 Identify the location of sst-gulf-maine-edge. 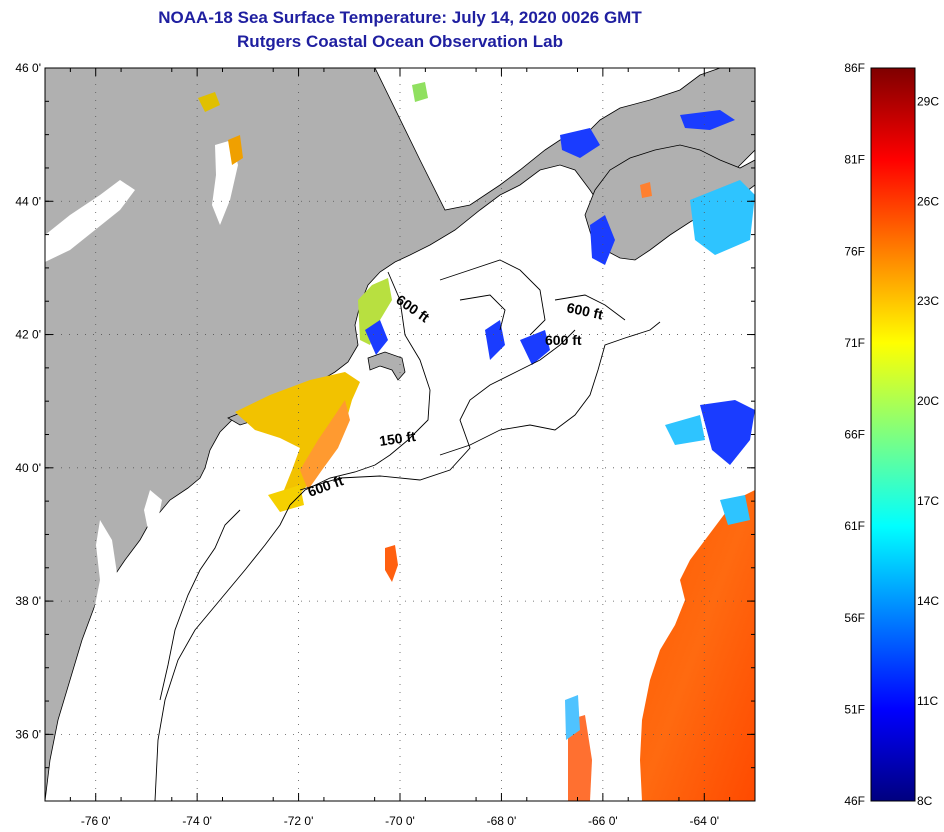
(375, 311).